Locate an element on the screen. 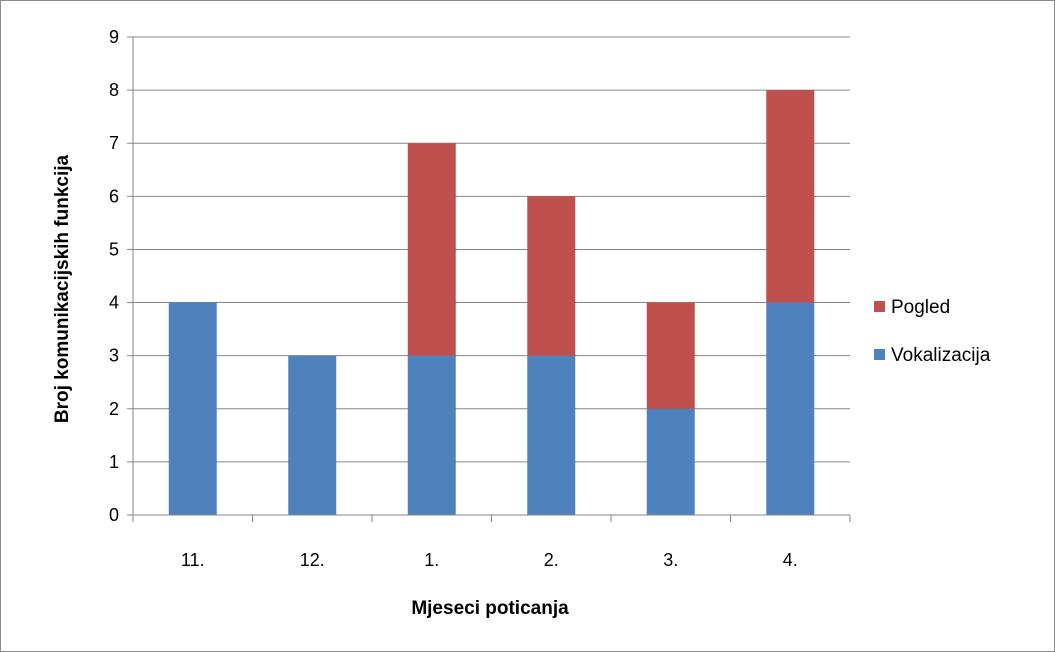 The image size is (1055, 652). y-tick-label: 6 is located at coordinates (114, 196).